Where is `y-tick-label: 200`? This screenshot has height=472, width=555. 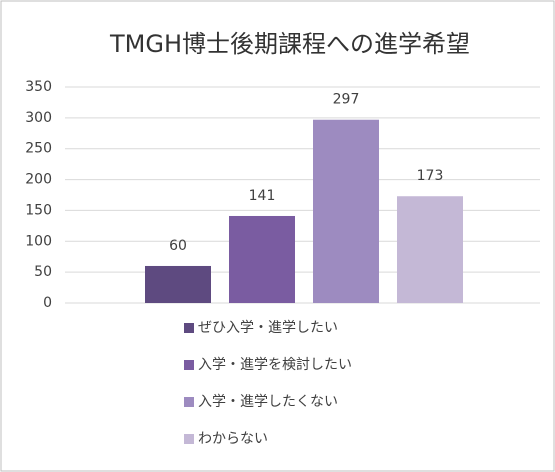
y-tick-label: 200 is located at coordinates (38, 180).